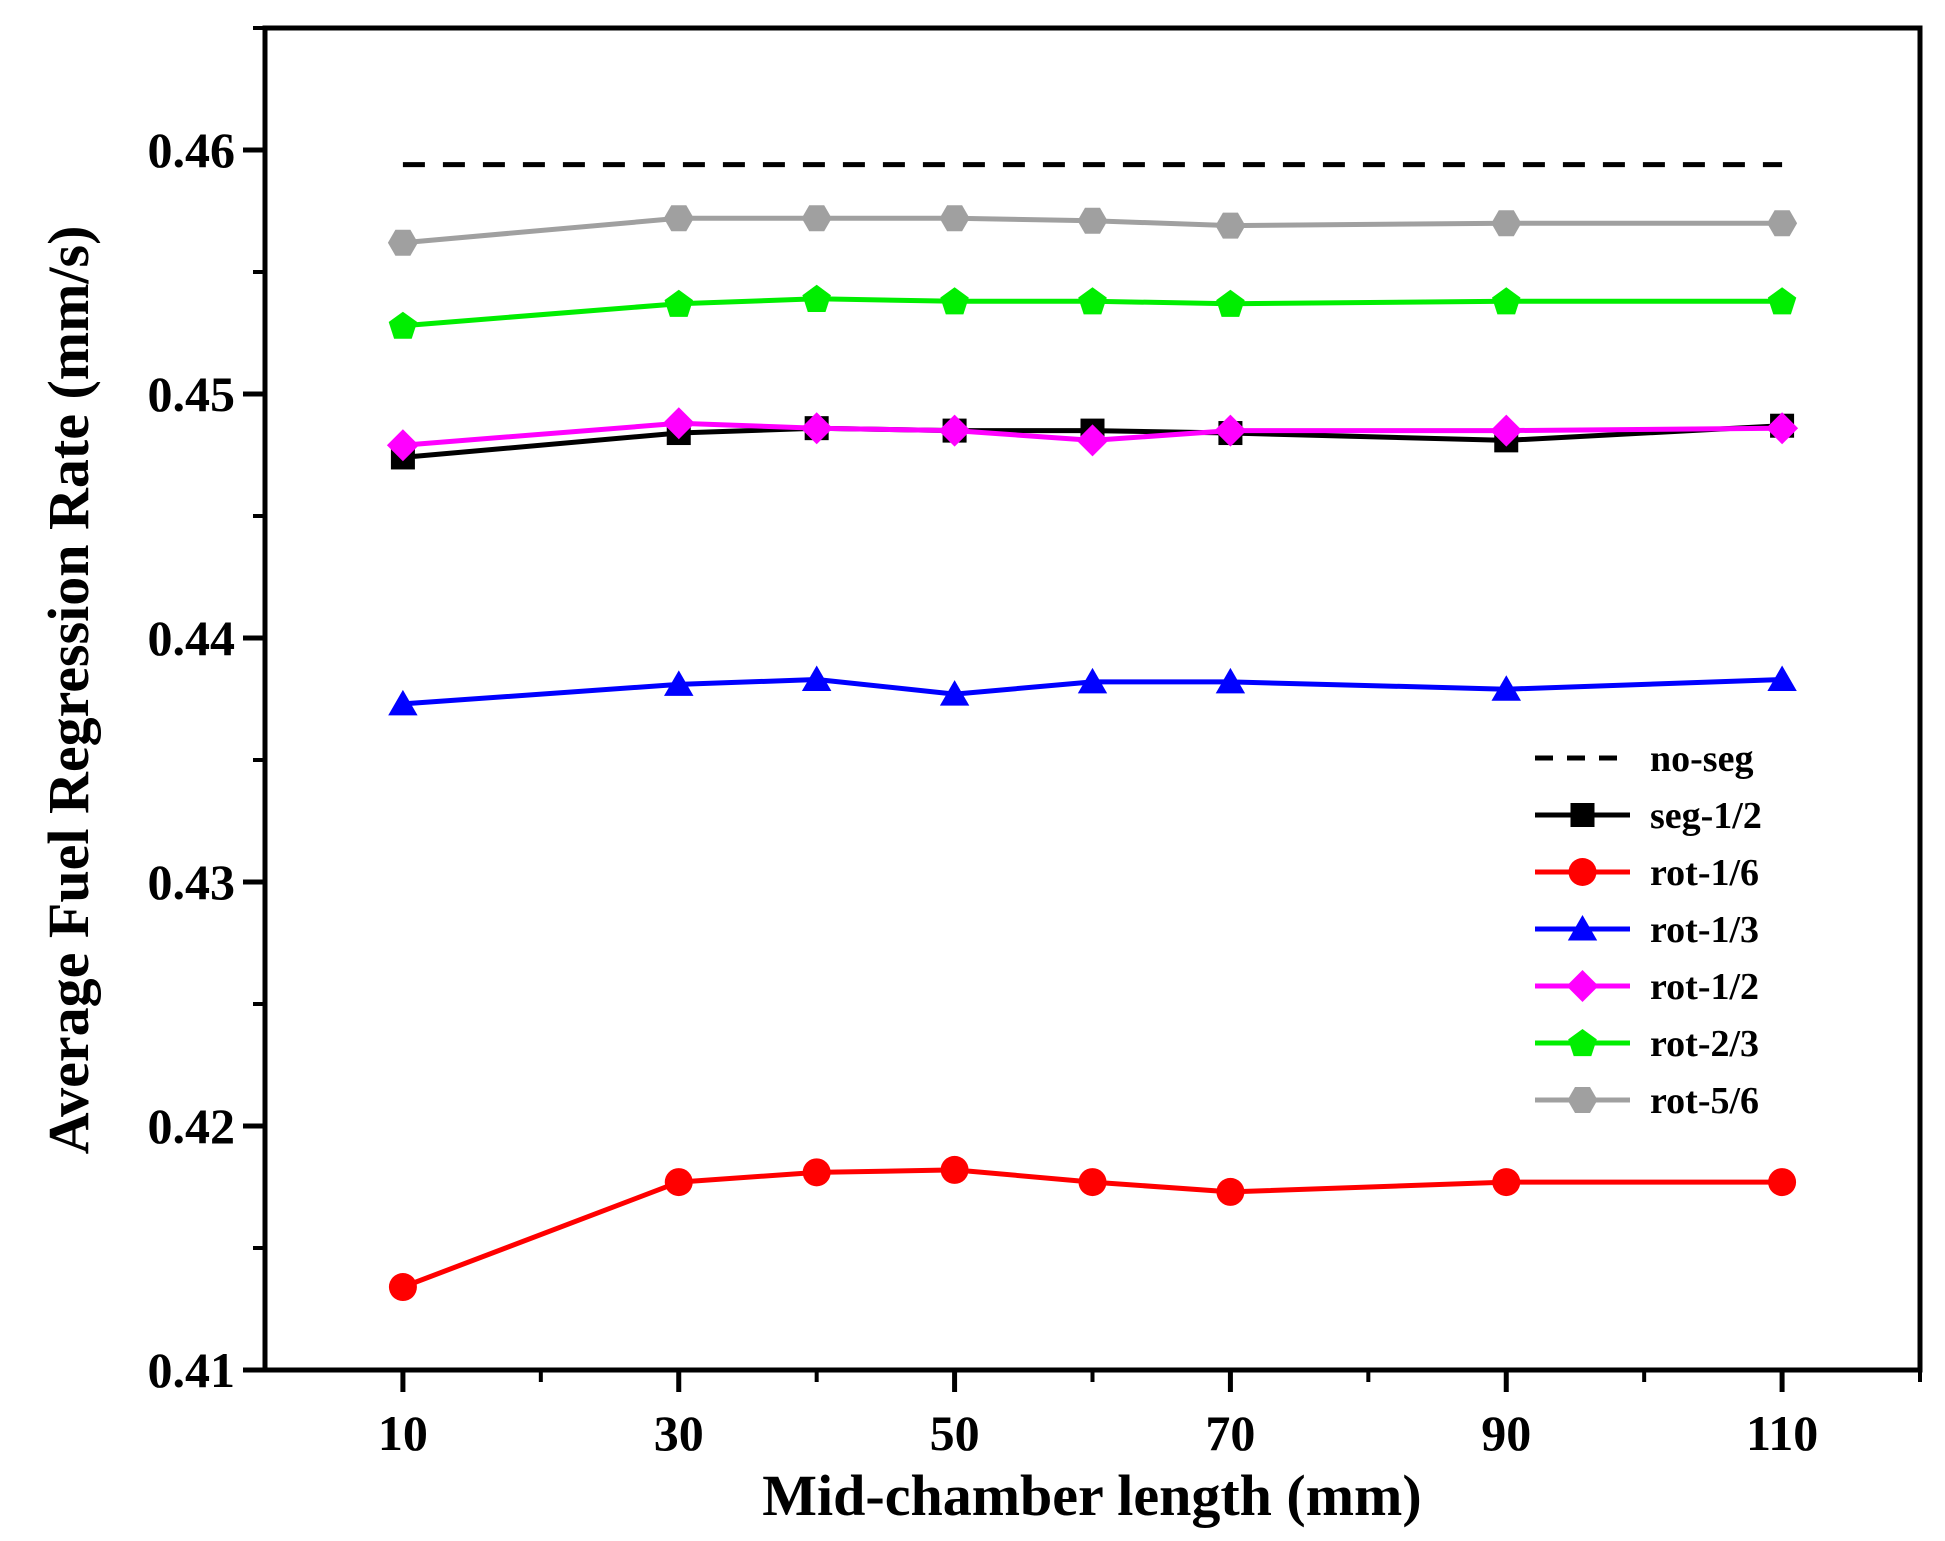  Describe the element at coordinates (1647, 1044) in the screenshot. I see `legend-entry-rot-2-3: rot-2/3` at that location.